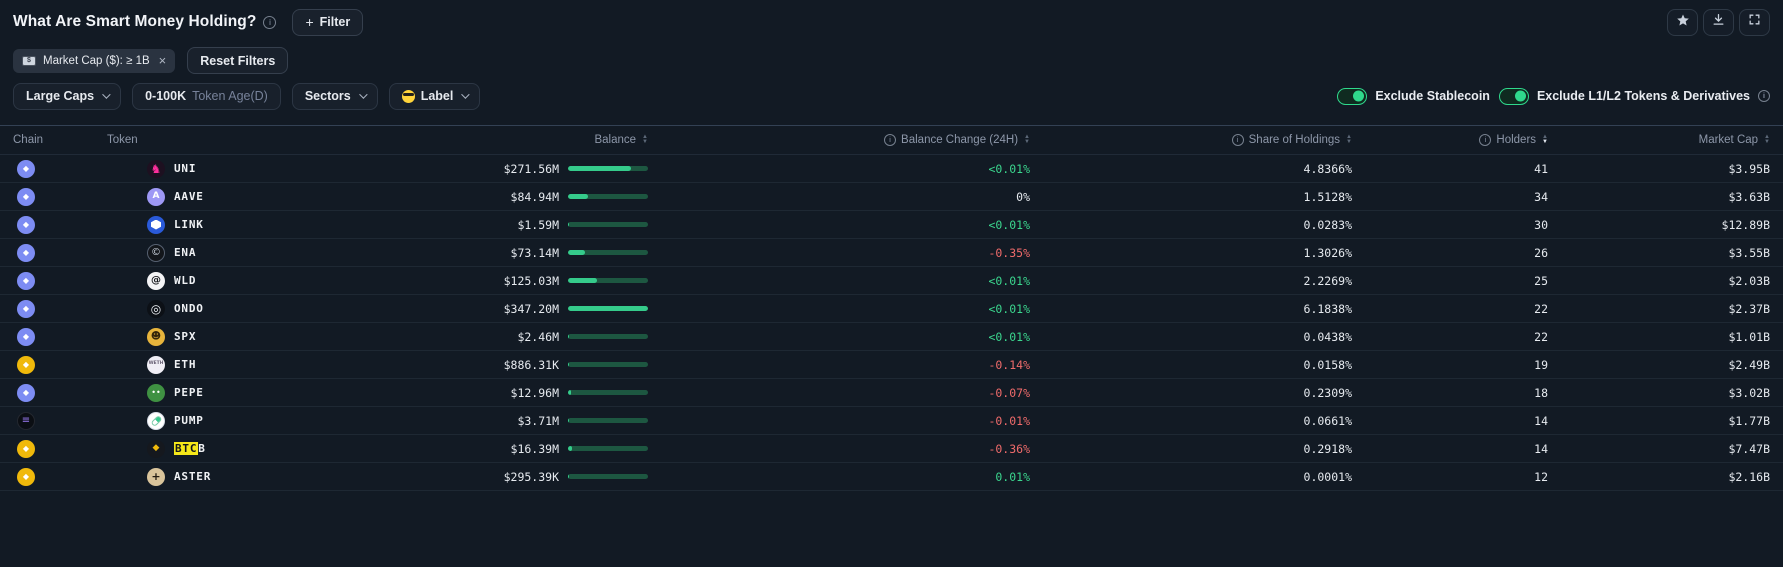 Image resolution: width=1783 pixels, height=567 pixels. Describe the element at coordinates (334, 96) in the screenshot. I see `sectors-dropdown: Sectors` at that location.